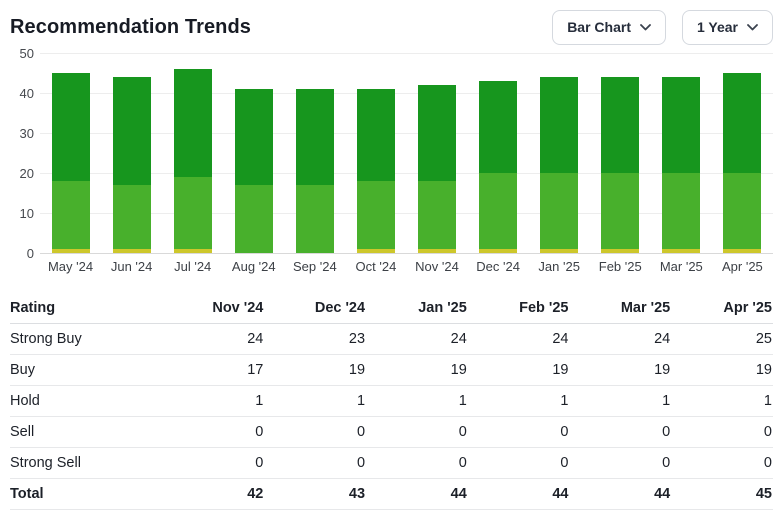 The image size is (783, 515). I want to click on page-title: Recommendation Trends, so click(131, 26).